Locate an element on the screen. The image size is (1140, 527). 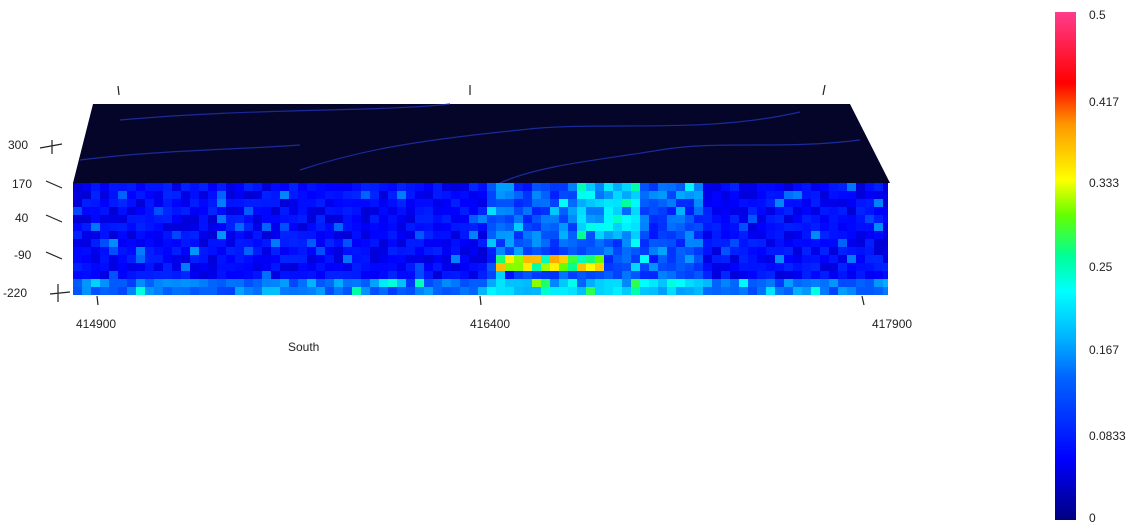
colorbar: 0.5 0.417 0.333 0.25 0.167 0.0833 0 is located at coordinates (1090, 266).